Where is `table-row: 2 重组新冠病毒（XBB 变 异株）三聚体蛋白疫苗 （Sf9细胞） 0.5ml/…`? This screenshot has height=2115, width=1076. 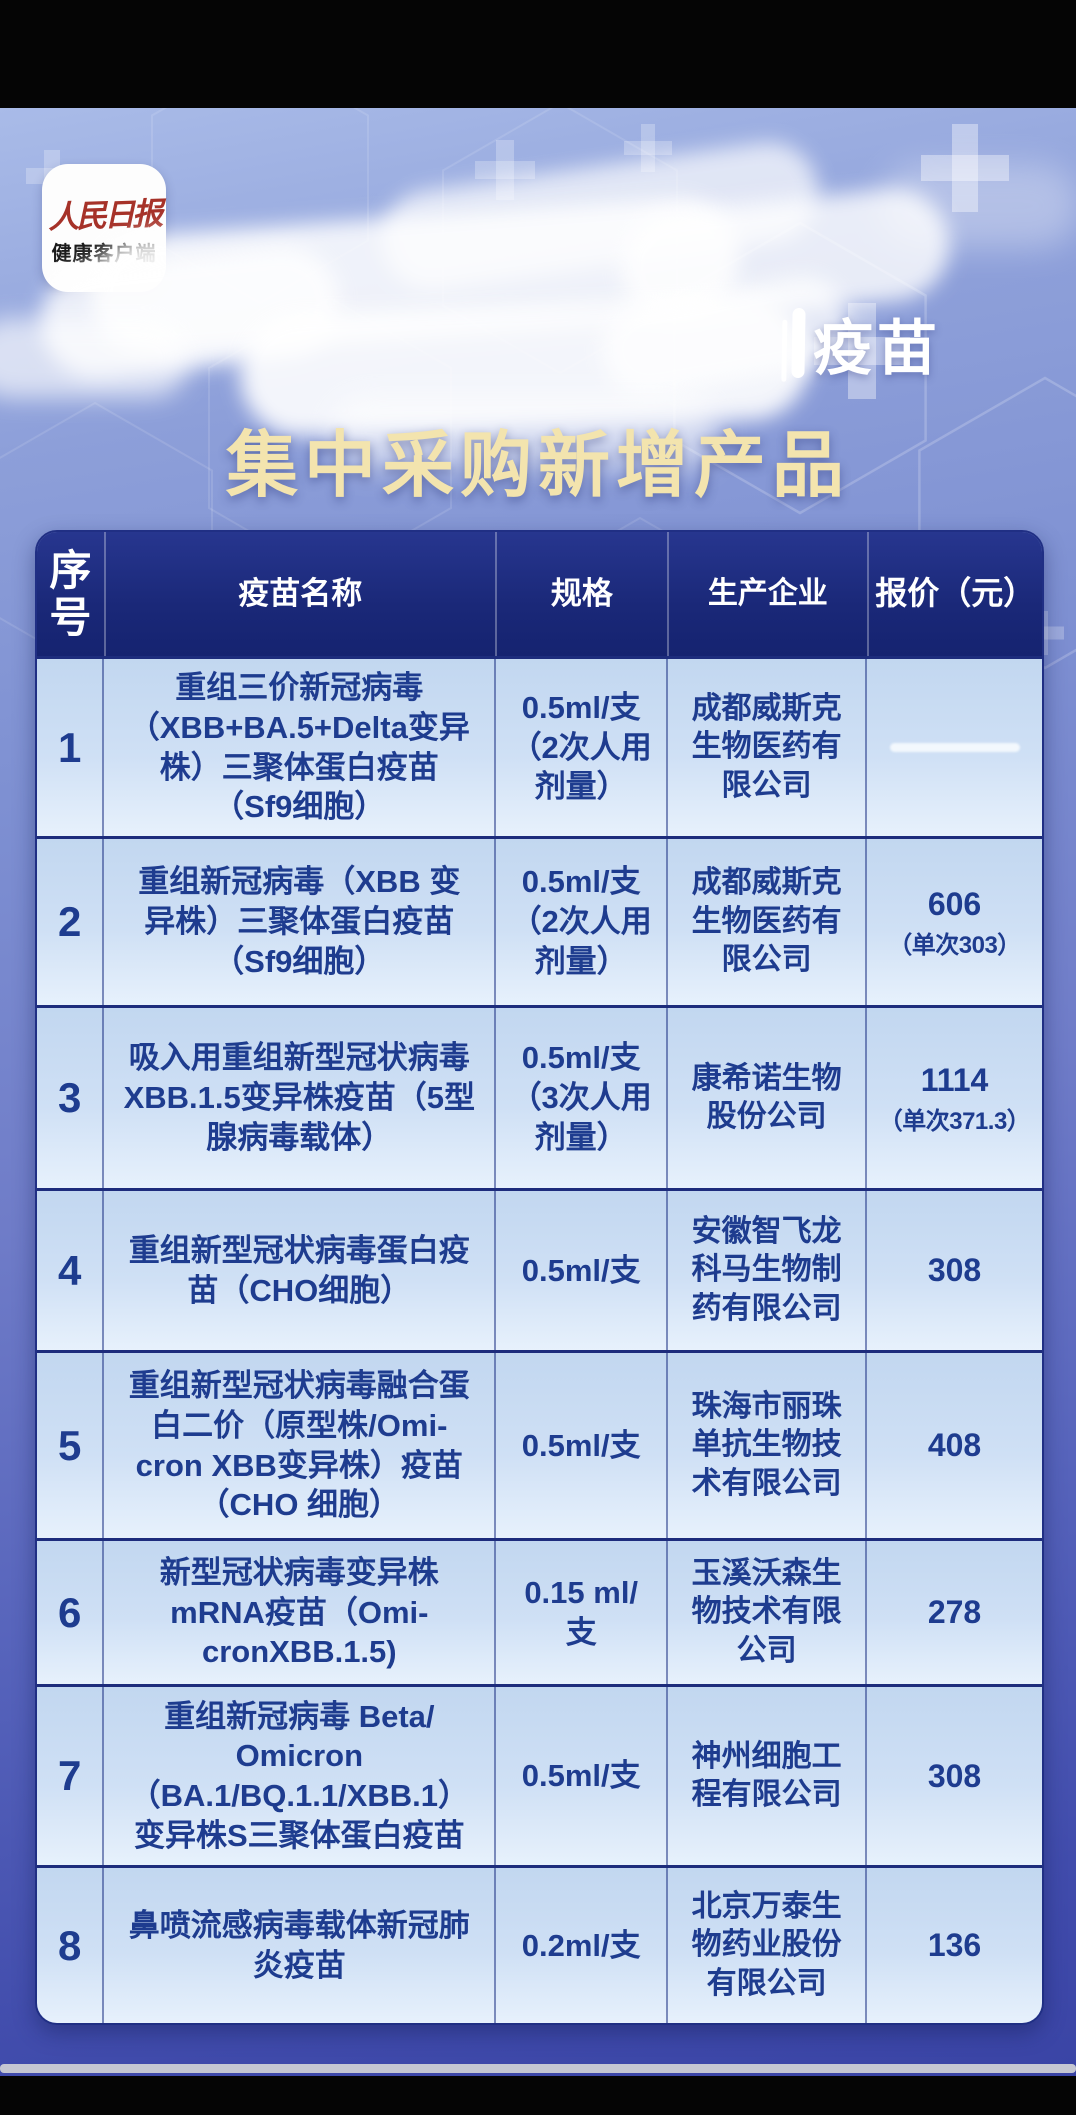
table-row: 2 重组新冠病毒（XBB 变 异株）三聚体蛋白疫苗 （Sf9细胞） 0.5ml/… is located at coordinates (539, 920).